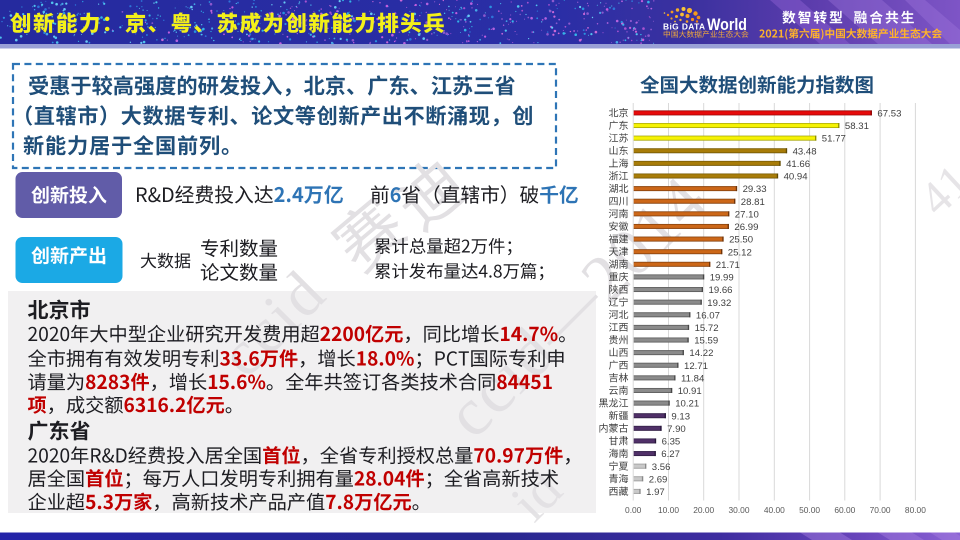 Image resolution: width=960 pixels, height=540 pixels. Describe the element at coordinates (703, 510) in the screenshot. I see `svg-text: 20.00` at that location.